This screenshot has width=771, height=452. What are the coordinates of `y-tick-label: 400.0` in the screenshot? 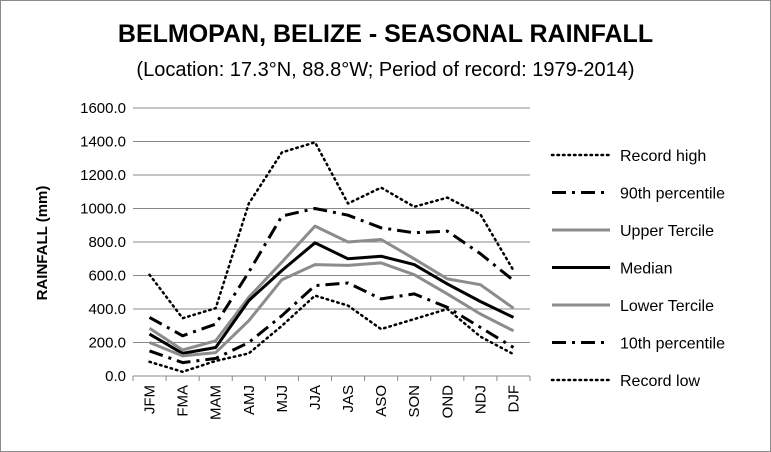 It's located at (107, 309).